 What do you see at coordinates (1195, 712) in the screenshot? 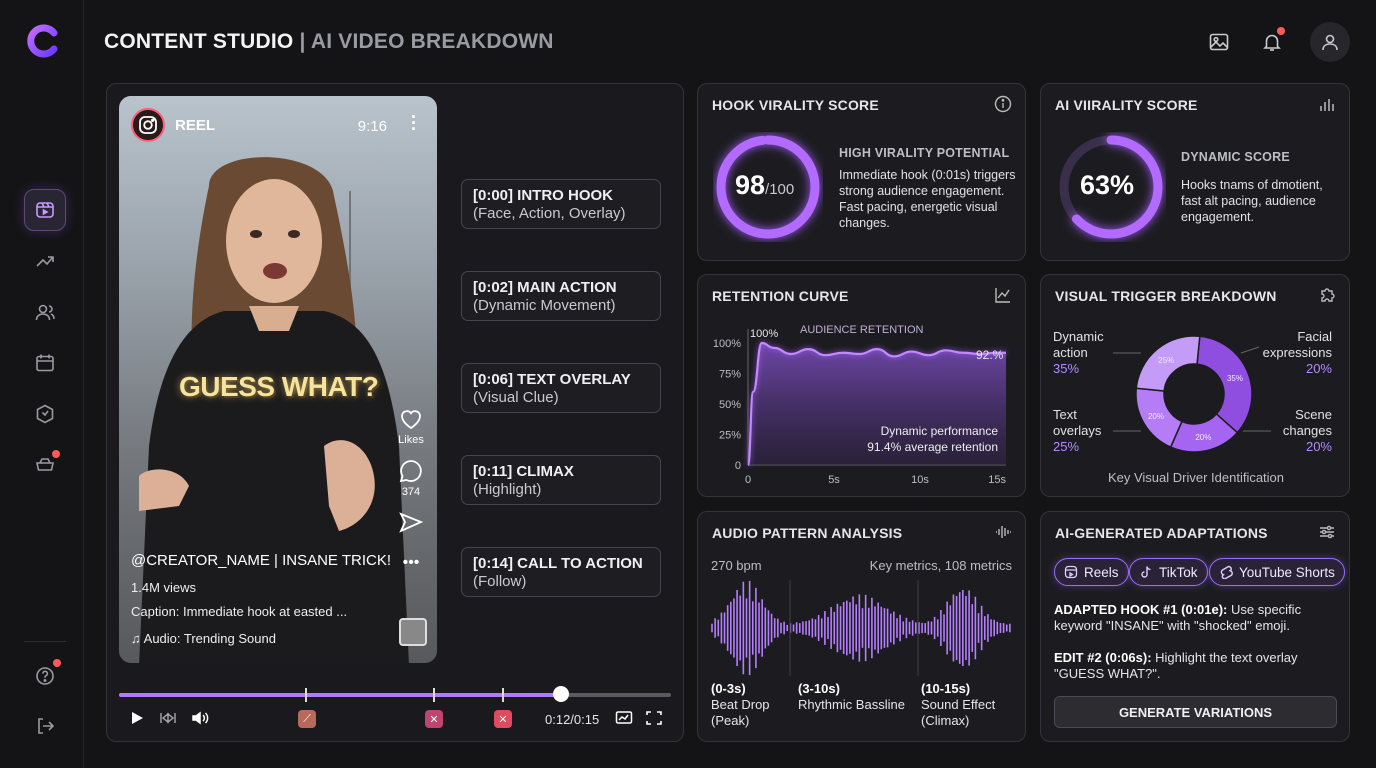
I see `generate-variations-button: GENERATE VARIATIONS` at bounding box center [1195, 712].